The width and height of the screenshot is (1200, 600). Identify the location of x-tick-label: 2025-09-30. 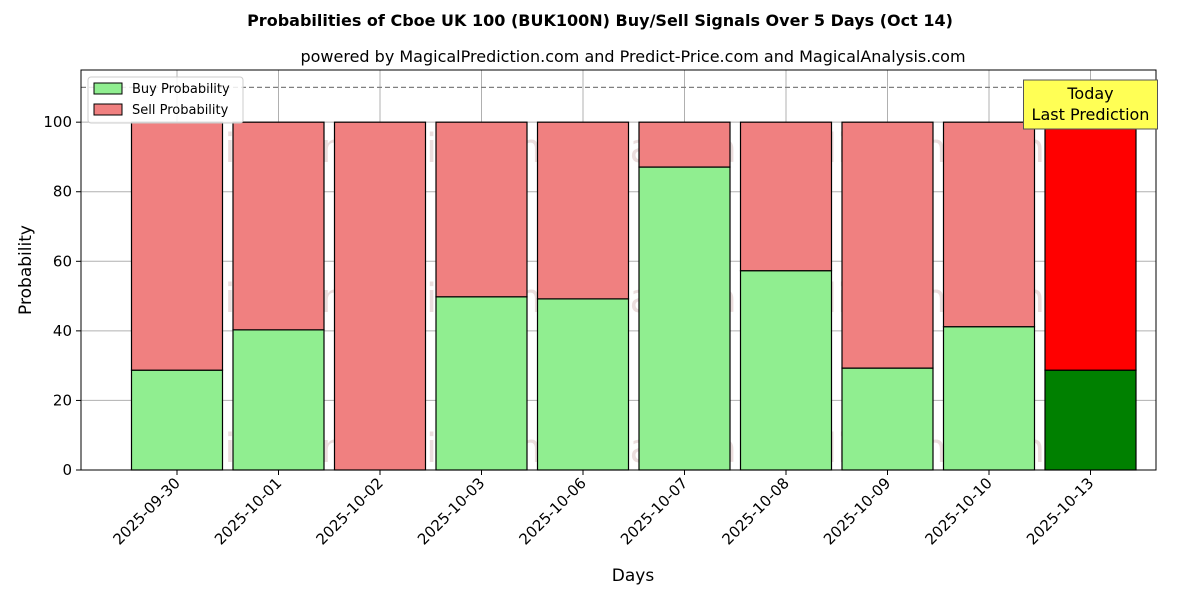
(146, 511).